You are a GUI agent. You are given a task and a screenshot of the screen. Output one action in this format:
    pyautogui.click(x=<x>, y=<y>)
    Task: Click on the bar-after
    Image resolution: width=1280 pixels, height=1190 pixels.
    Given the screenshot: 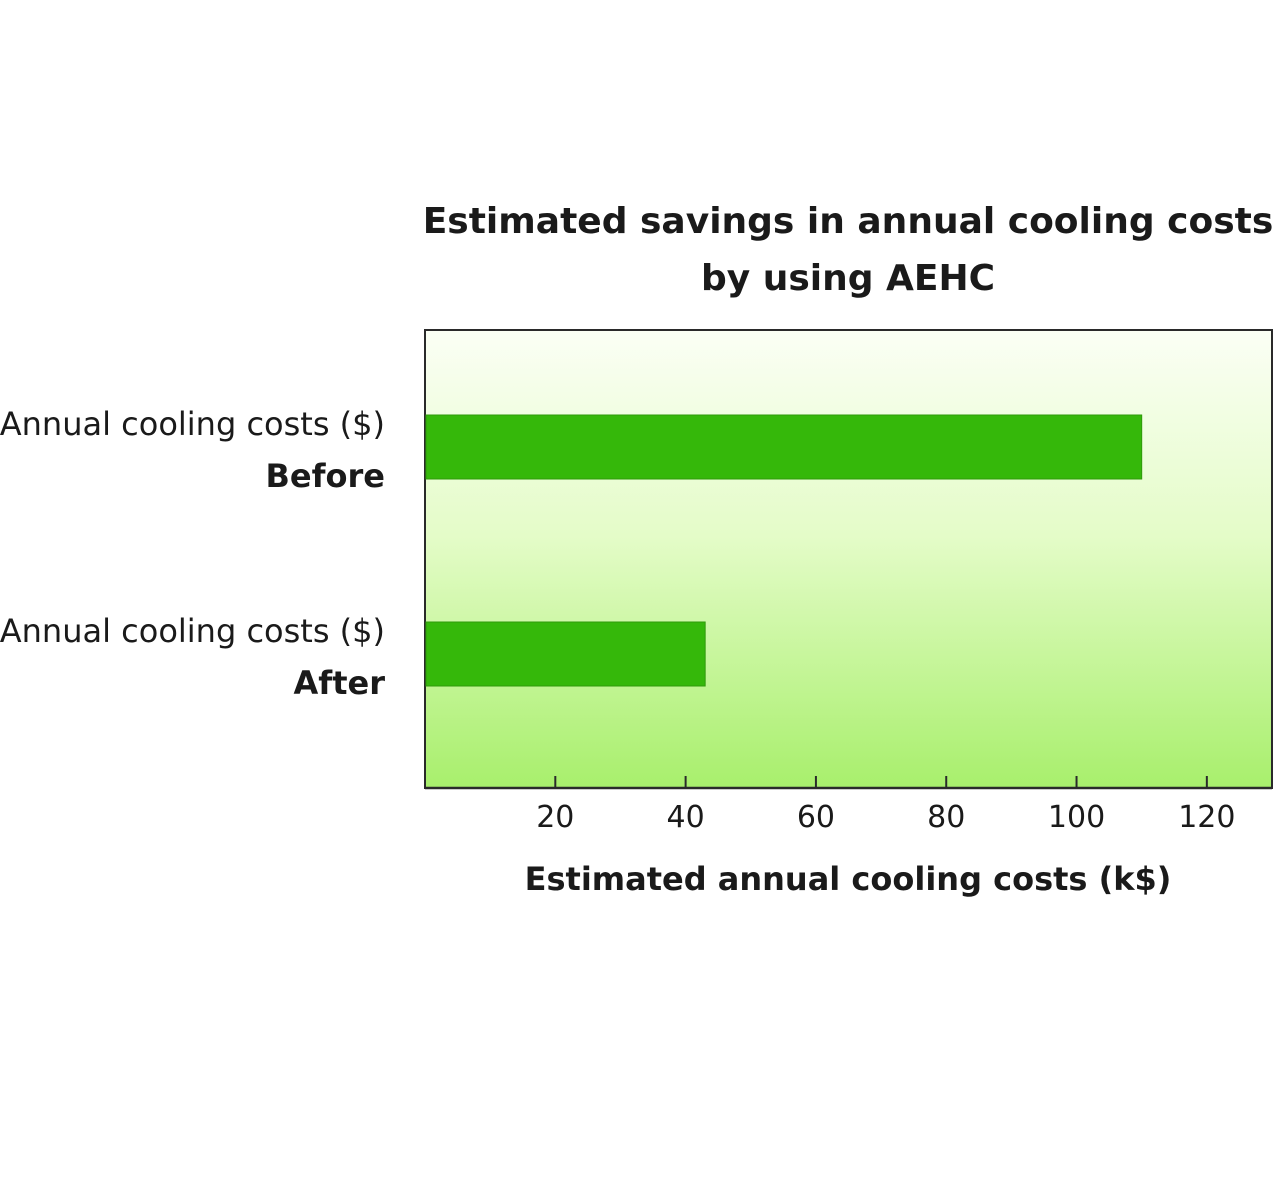 What is the action you would take?
    pyautogui.click(x=565, y=654)
    